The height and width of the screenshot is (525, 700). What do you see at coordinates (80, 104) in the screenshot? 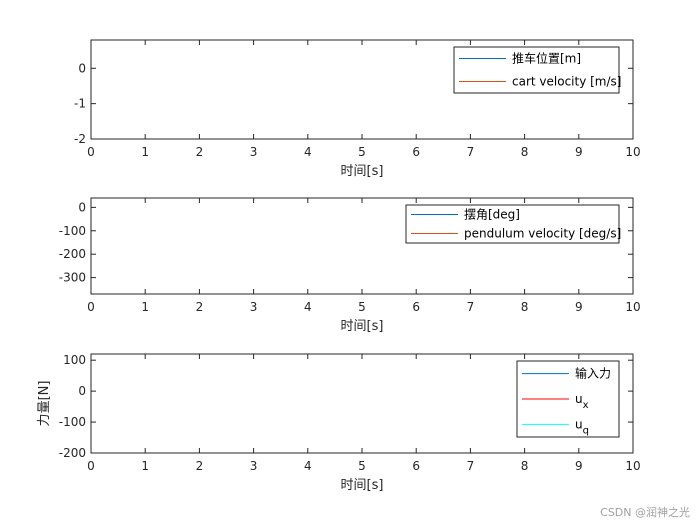
I see `y-tick-label: -1` at bounding box center [80, 104].